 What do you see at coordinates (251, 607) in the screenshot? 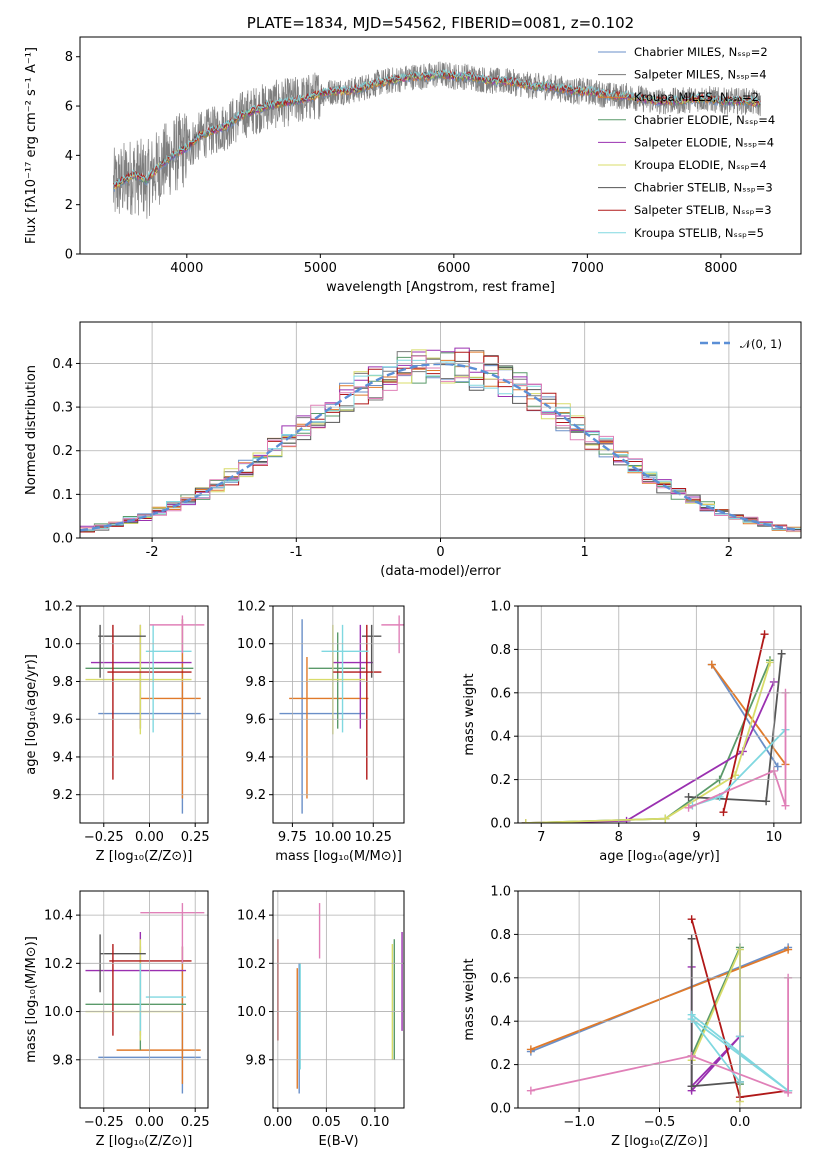
I see `age_vs_mass-y-tick-label: 10.2` at bounding box center [251, 607].